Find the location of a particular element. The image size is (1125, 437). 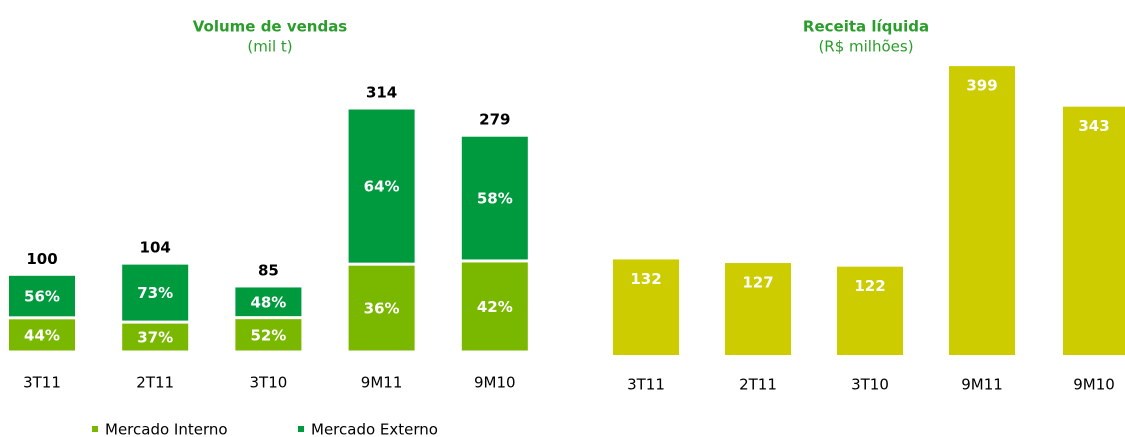

data-label: 64% is located at coordinates (382, 187).